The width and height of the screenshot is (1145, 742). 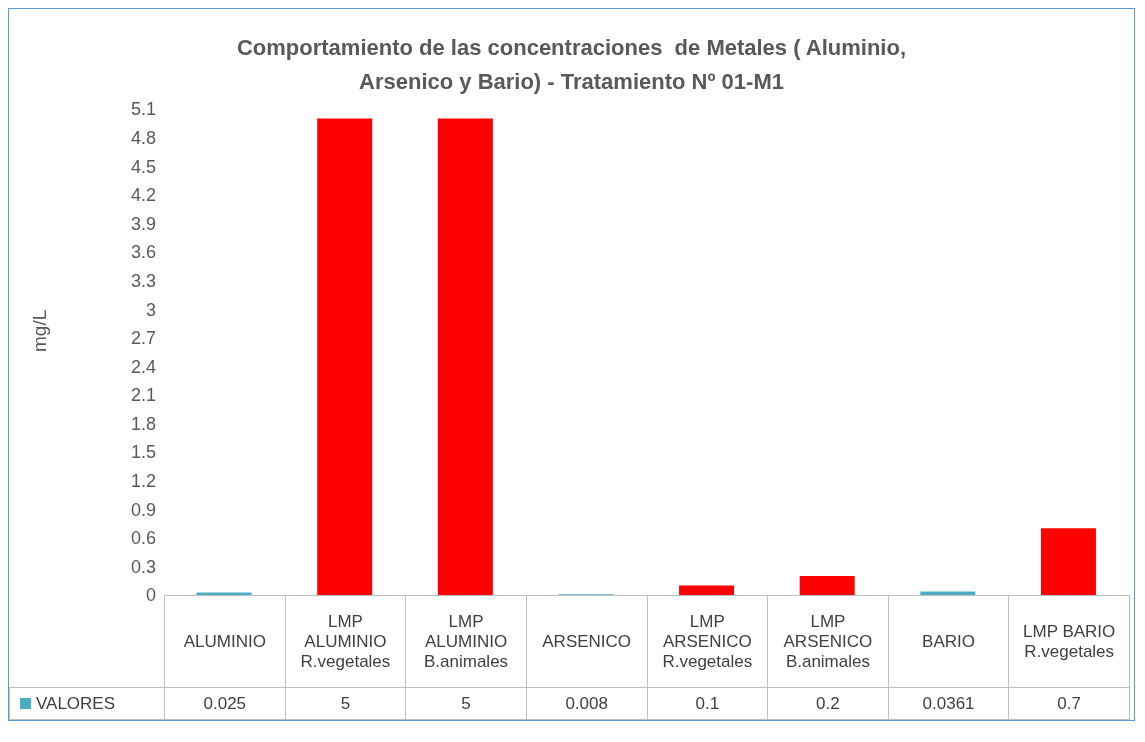 I want to click on data-label: 0.7, so click(x=1069, y=703).